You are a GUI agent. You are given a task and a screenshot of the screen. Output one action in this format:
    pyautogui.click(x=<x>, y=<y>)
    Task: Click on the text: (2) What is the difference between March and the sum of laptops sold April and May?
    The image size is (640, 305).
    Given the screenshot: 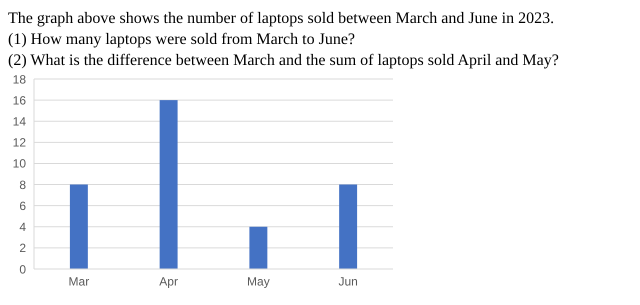 What is the action you would take?
    pyautogui.click(x=284, y=61)
    